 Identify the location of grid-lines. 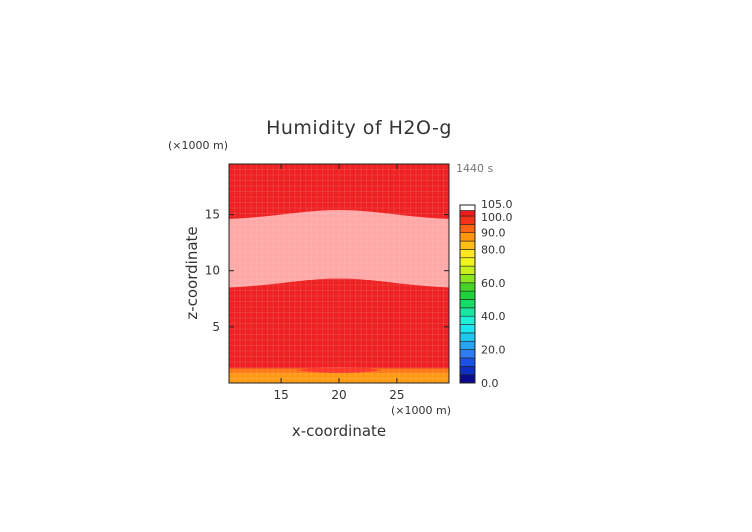
(339, 273).